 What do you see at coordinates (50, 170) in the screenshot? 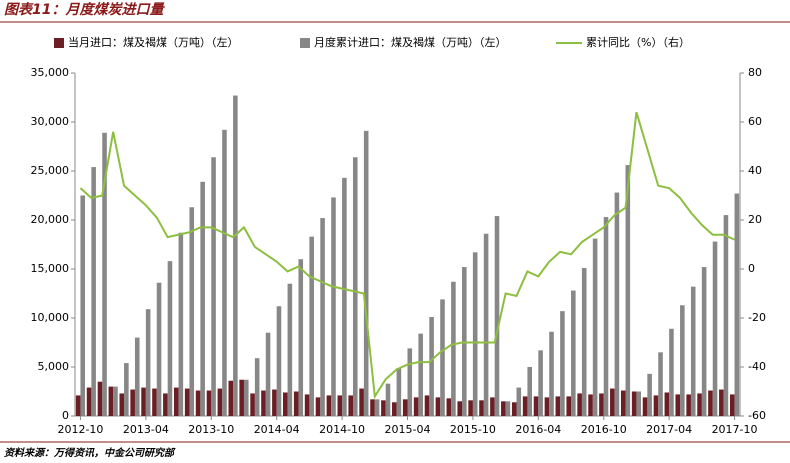
I see `y-tick-label: 25,000` at bounding box center [50, 170].